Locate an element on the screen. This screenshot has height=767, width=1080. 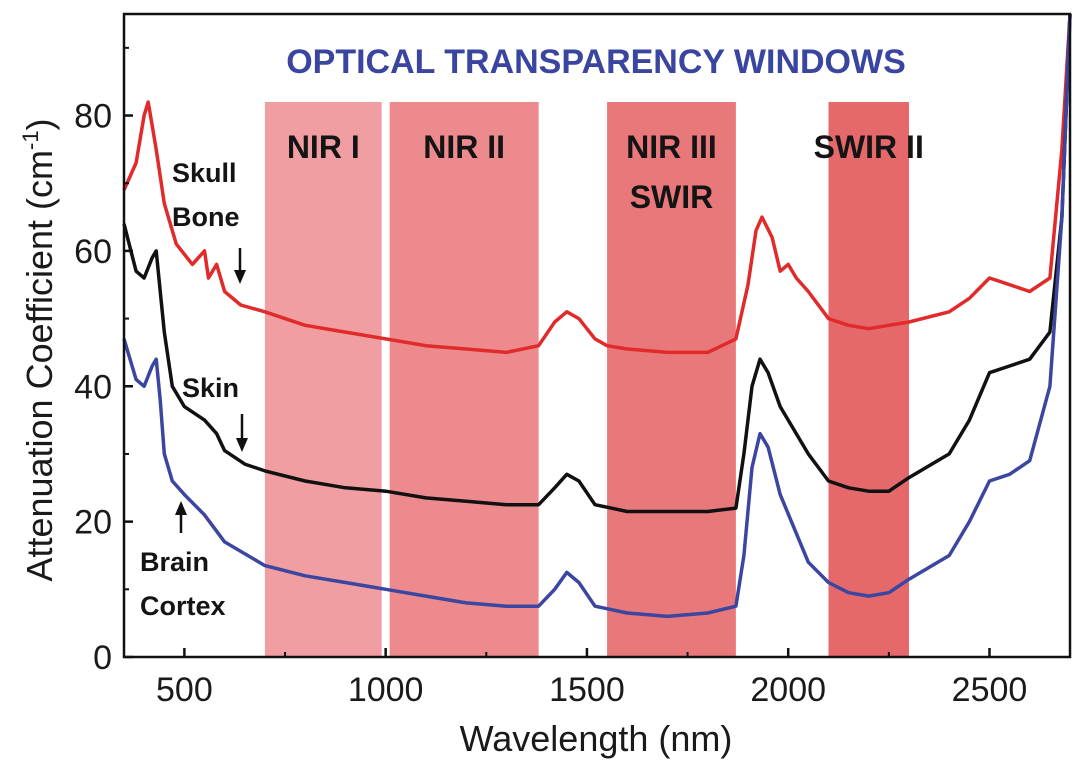
label-arrows is located at coordinates (211, 390).